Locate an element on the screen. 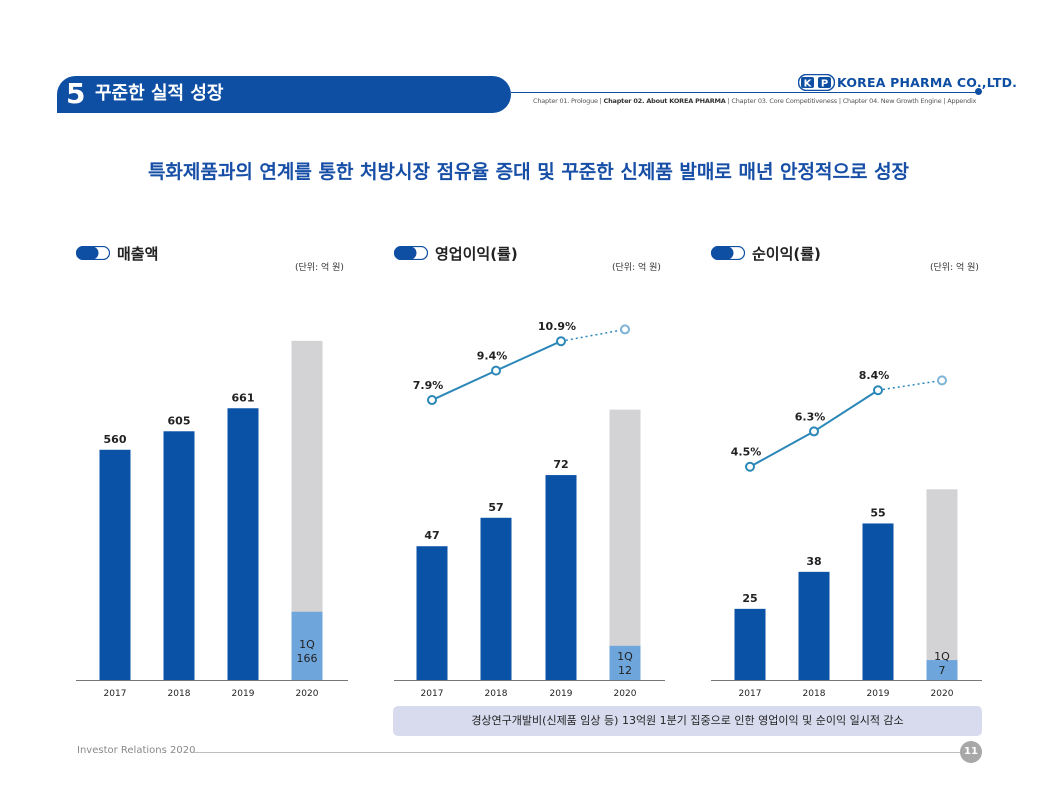 The image size is (1057, 793). margin-label-2017: 4.5% is located at coordinates (746, 452).